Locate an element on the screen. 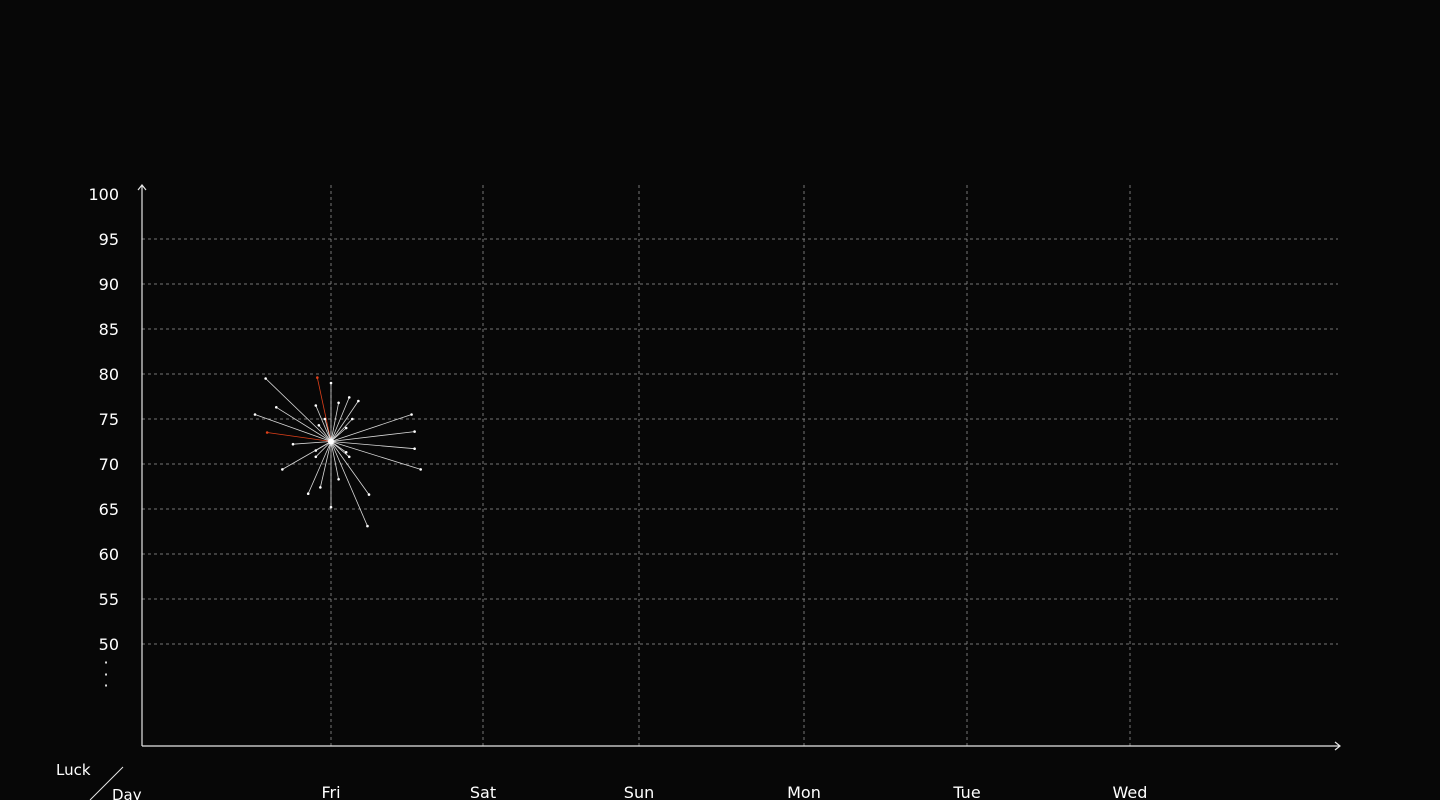 This screenshot has height=800, width=1440. y-axis-ellipsis: ··· is located at coordinates (105, 674).